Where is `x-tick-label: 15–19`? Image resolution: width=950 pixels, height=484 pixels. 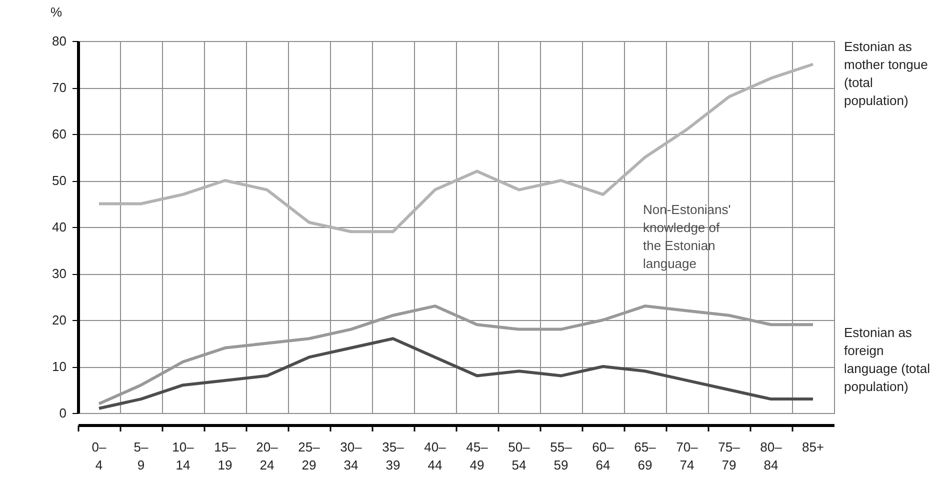
x-tick-label: 15–19 is located at coordinates (225, 456).